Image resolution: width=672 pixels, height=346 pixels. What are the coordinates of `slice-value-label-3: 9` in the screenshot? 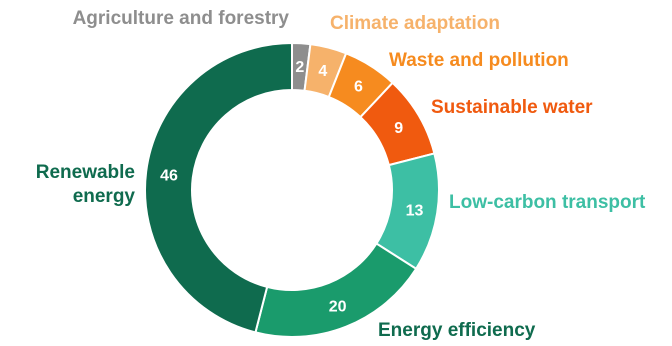 It's located at (398, 128).